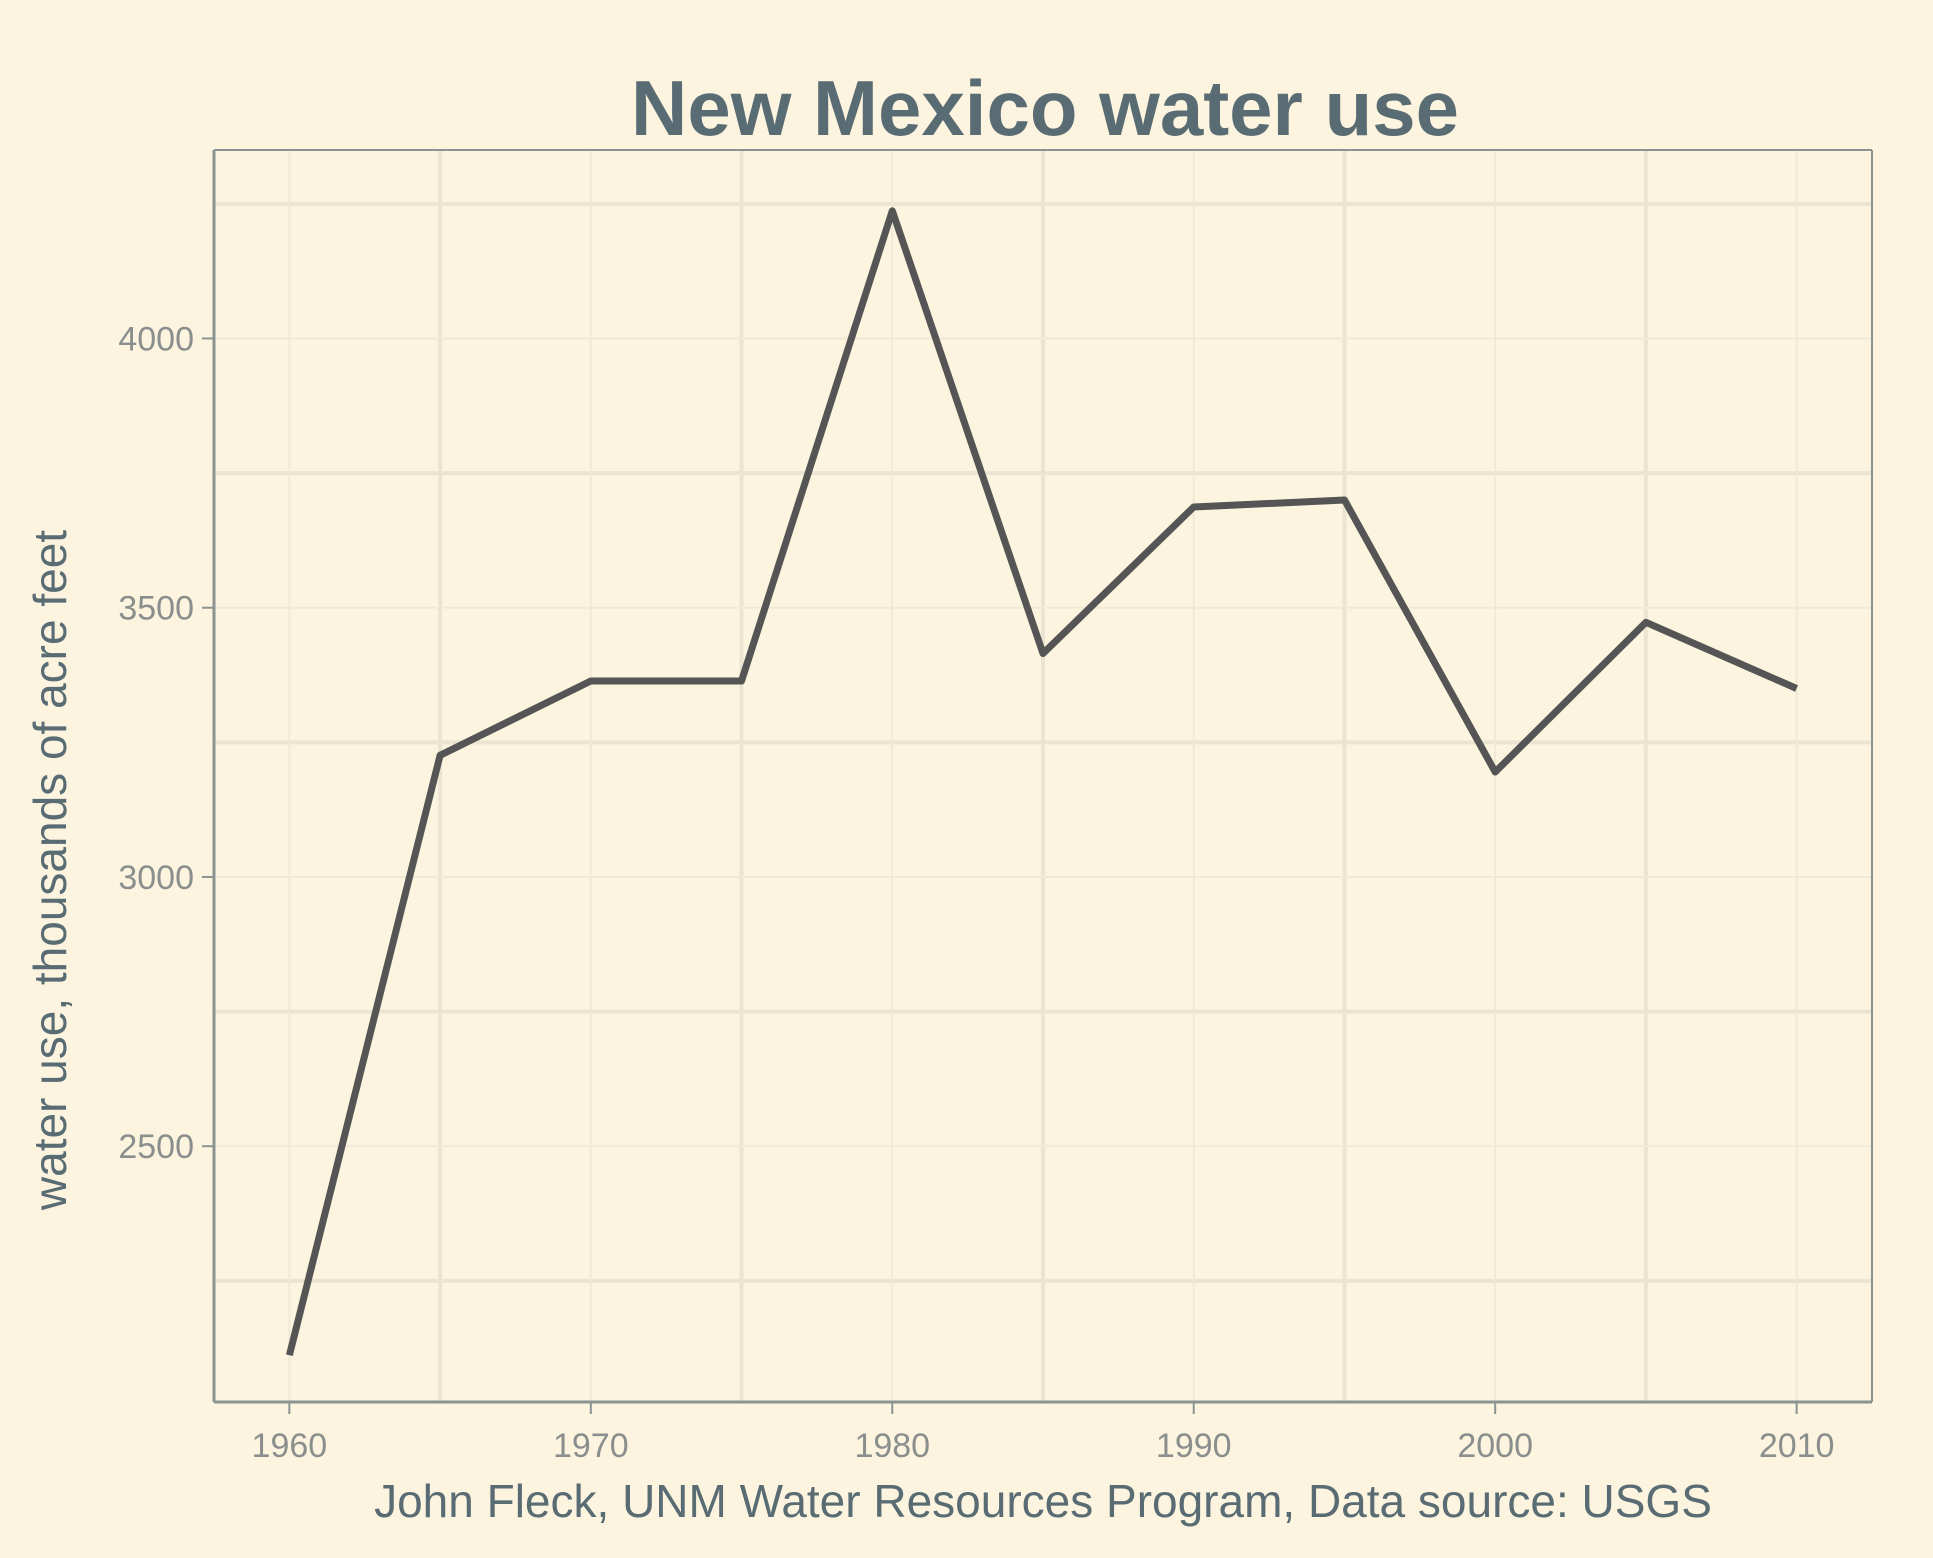 This screenshot has width=1933, height=1558. What do you see at coordinates (892, 1446) in the screenshot?
I see `x-tick-label: 1980` at bounding box center [892, 1446].